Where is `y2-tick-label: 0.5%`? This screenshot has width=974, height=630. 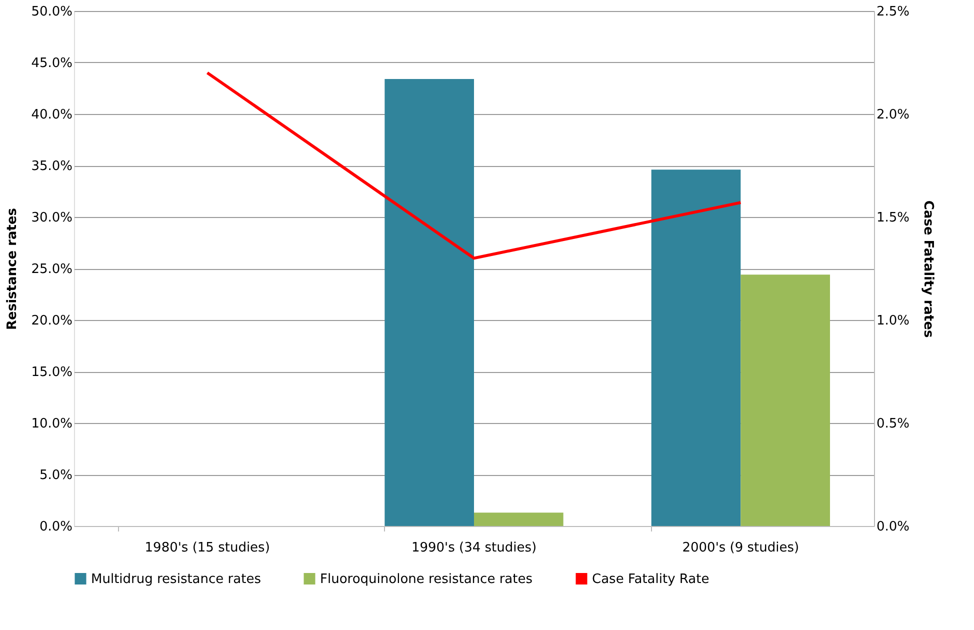
y2-tick-label: 0.5% is located at coordinates (893, 424).